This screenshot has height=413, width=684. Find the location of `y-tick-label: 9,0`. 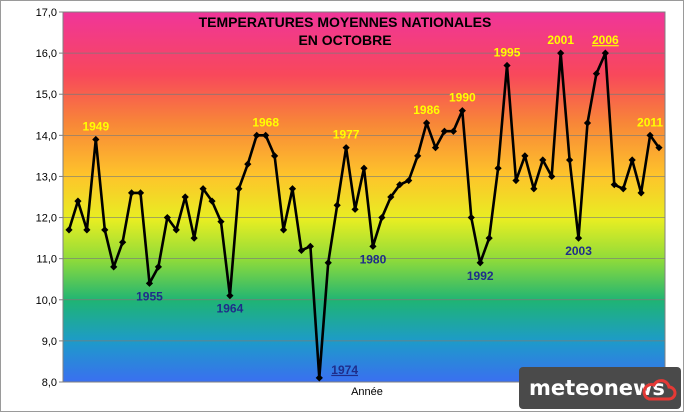

y-tick-label: 9,0 is located at coordinates (49, 342).